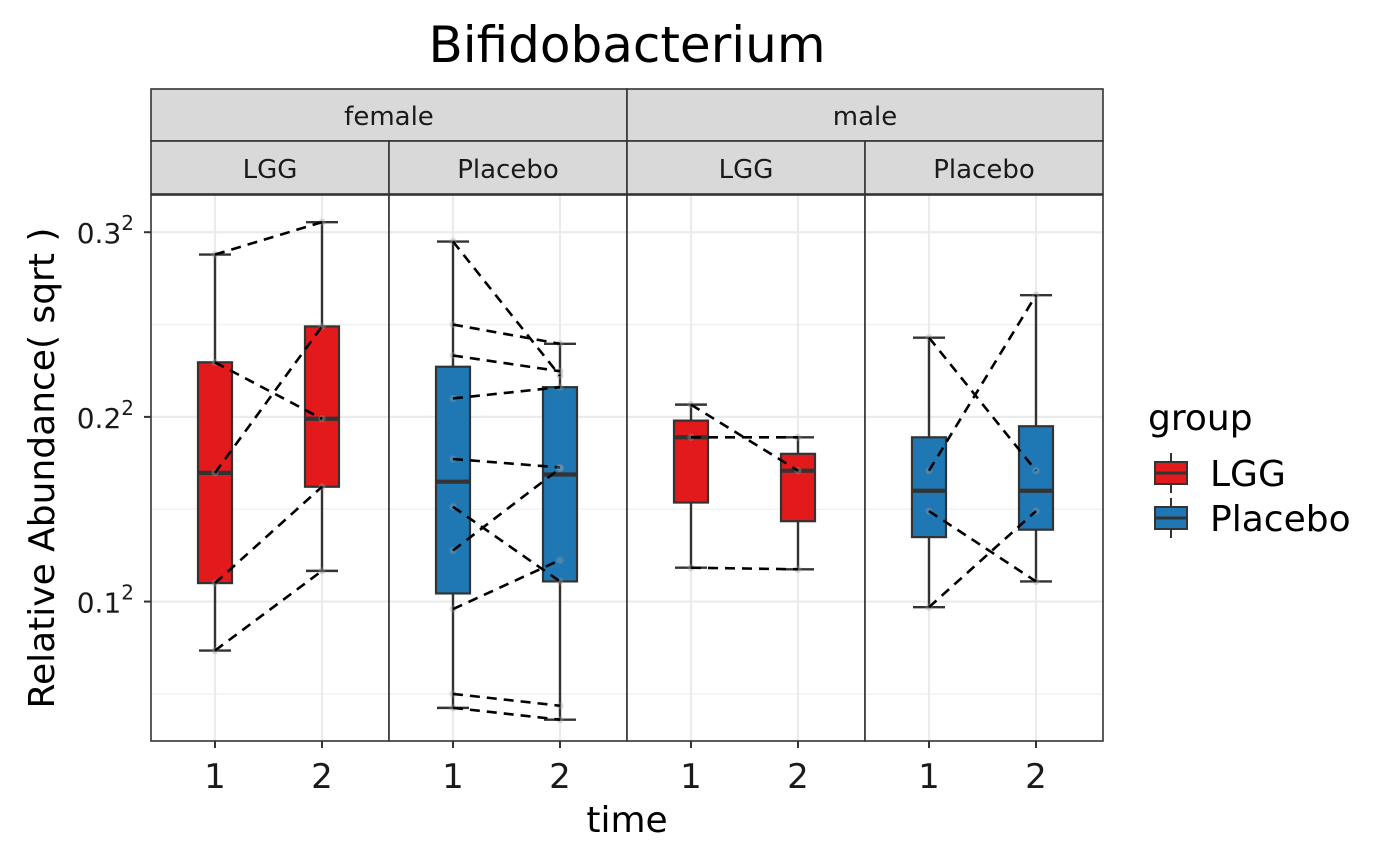 This screenshot has width=1400, height=866. Describe the element at coordinates (1200, 418) in the screenshot. I see `legend-title: group` at that location.